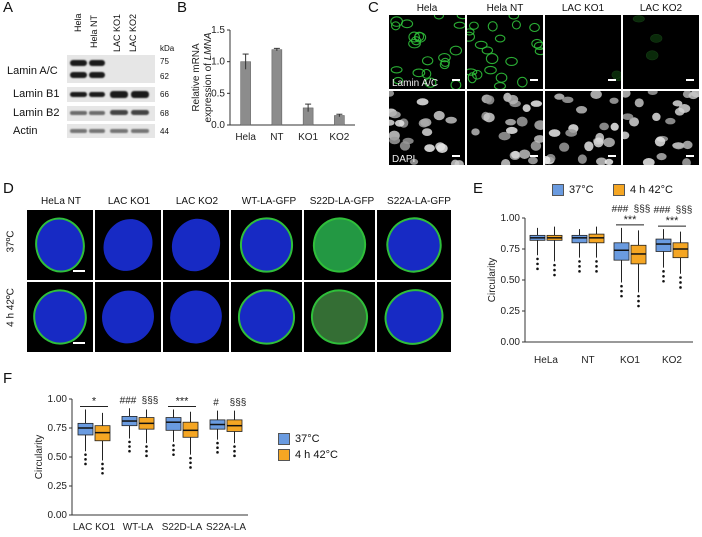 The height and width of the screenshot is (537, 702). I want to click on tick-label-x: S22D-LA, so click(182, 527).